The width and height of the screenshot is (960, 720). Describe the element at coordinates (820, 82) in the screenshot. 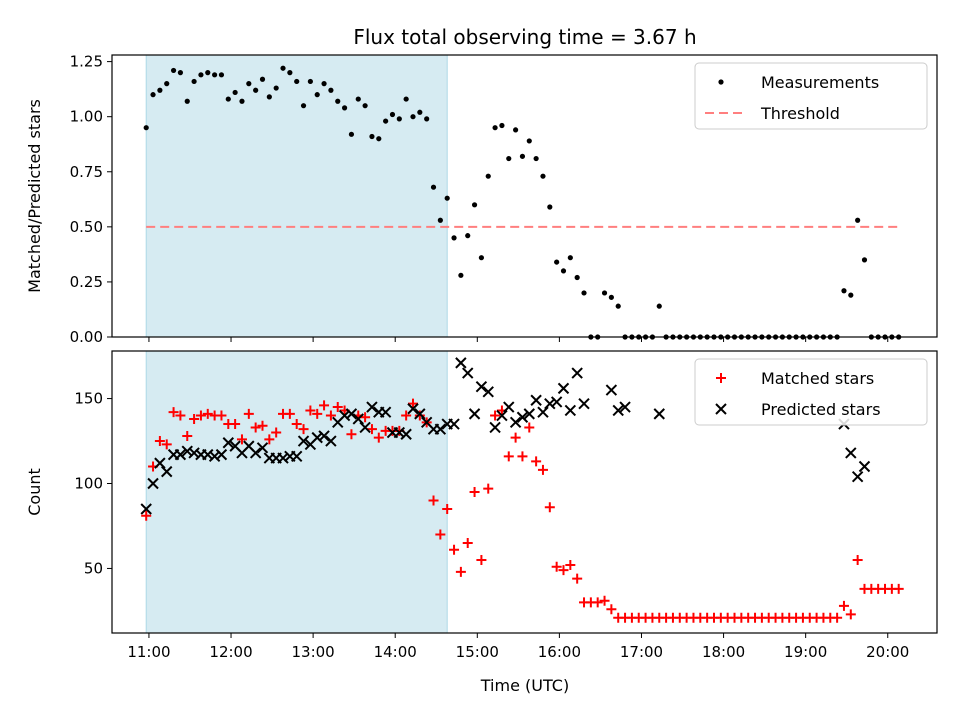

I see `legend-label: Measurements` at that location.